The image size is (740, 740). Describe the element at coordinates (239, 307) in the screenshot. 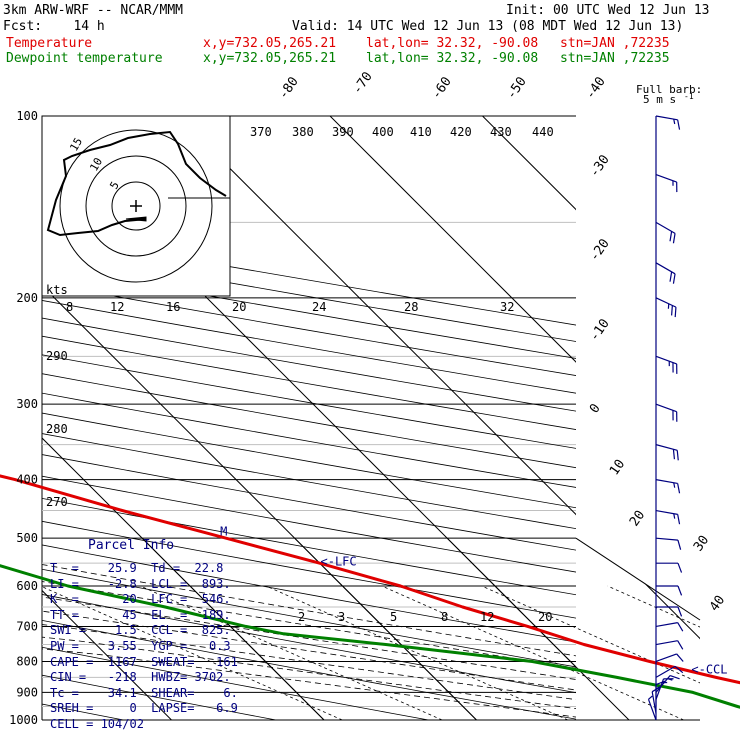

I see `hodo-speed-label-20: 20` at that location.